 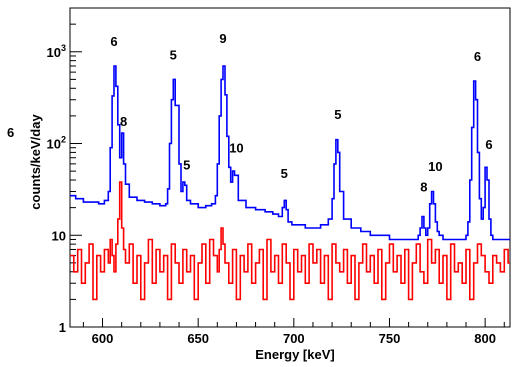 I want to click on corner-label: 6, so click(x=10, y=132).